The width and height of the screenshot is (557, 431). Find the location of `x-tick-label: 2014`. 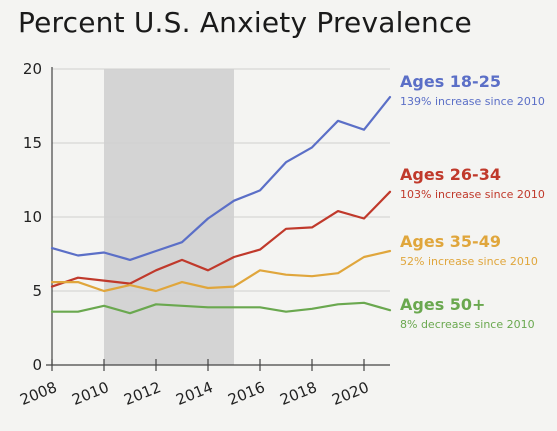

x-tick-label: 2014 is located at coordinates (194, 393).